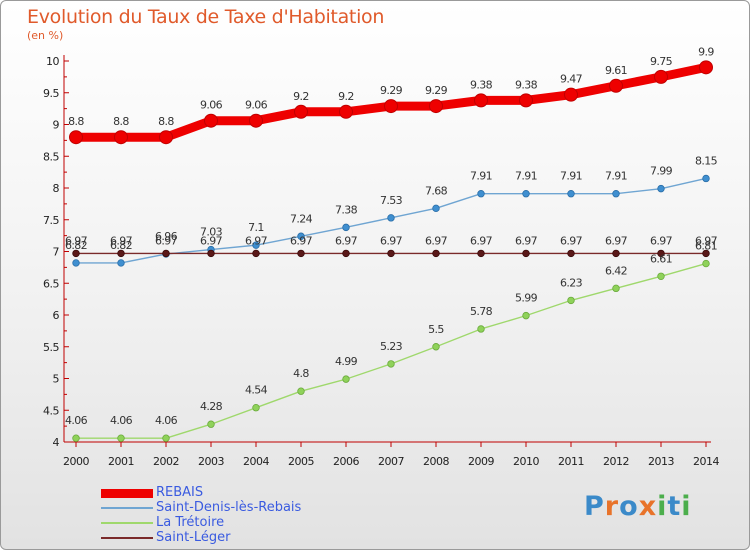 The width and height of the screenshot is (750, 550). What do you see at coordinates (686, 506) in the screenshot?
I see `logo-letter: i` at bounding box center [686, 506].